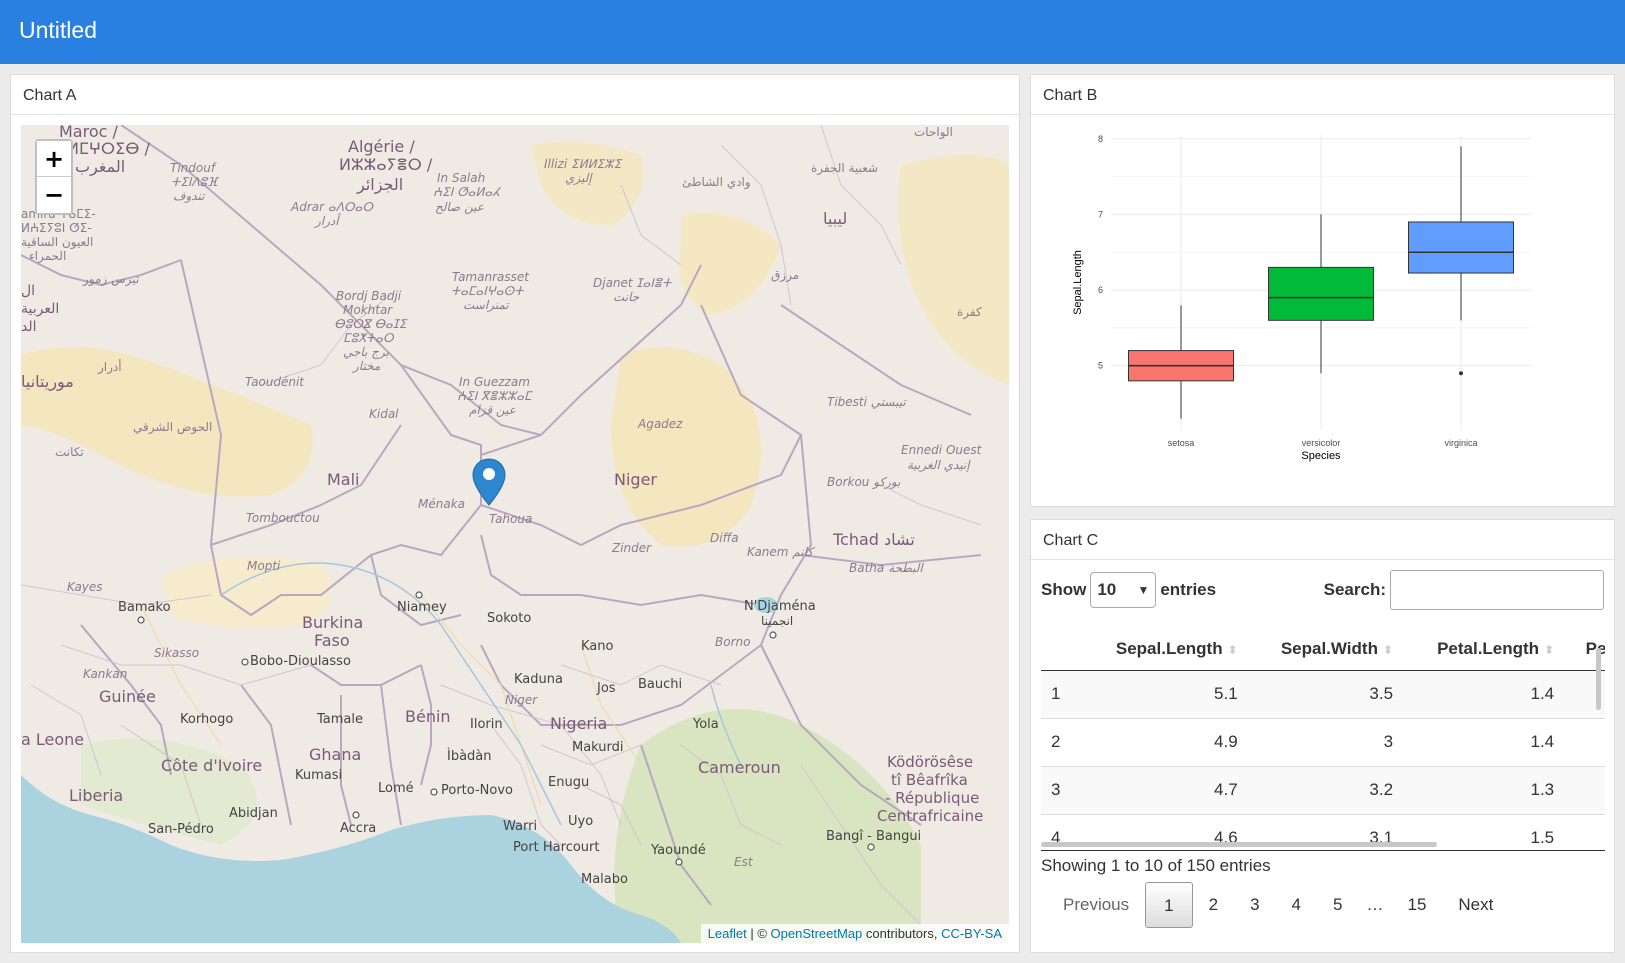  What do you see at coordinates (69, 452) in the screenshot?
I see `map-label: تكانت` at bounding box center [69, 452].